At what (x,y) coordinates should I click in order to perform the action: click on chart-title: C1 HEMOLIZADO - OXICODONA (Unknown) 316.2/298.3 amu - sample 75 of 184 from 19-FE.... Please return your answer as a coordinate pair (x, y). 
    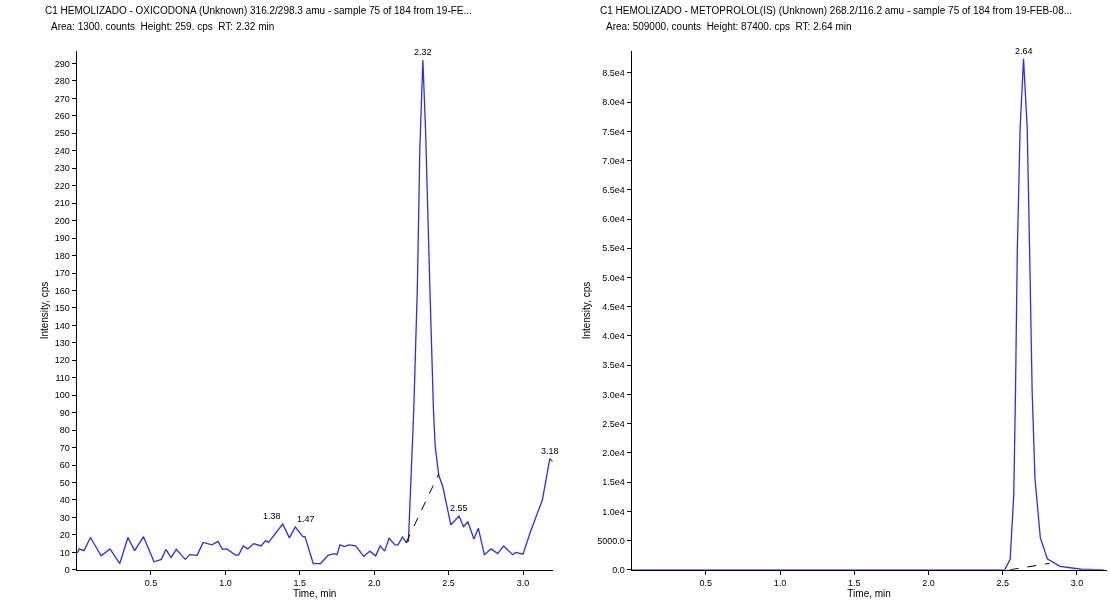
    Looking at the image, I should click on (258, 10).